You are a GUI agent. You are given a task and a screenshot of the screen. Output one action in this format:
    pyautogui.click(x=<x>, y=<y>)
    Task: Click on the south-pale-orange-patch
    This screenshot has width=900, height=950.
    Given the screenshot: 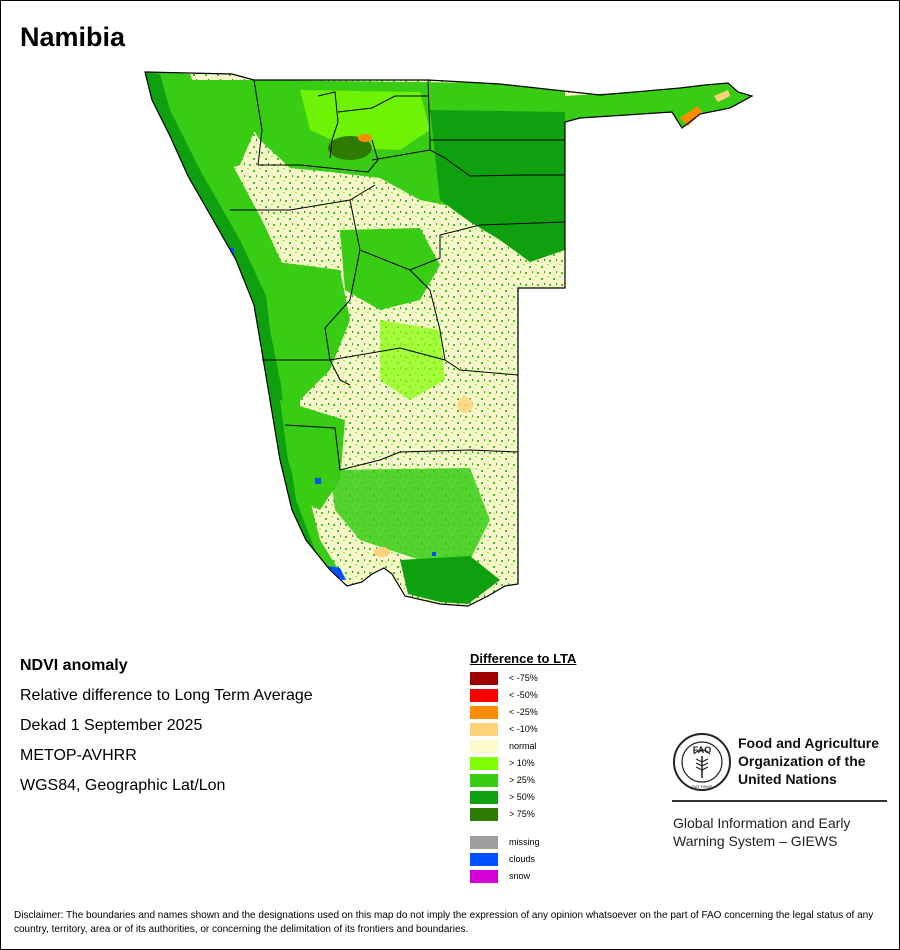 What is the action you would take?
    pyautogui.click(x=382, y=552)
    